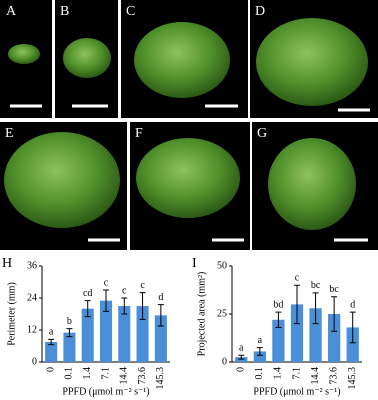  I want to click on y-axis-label: Perimeter (mm), so click(11, 314).